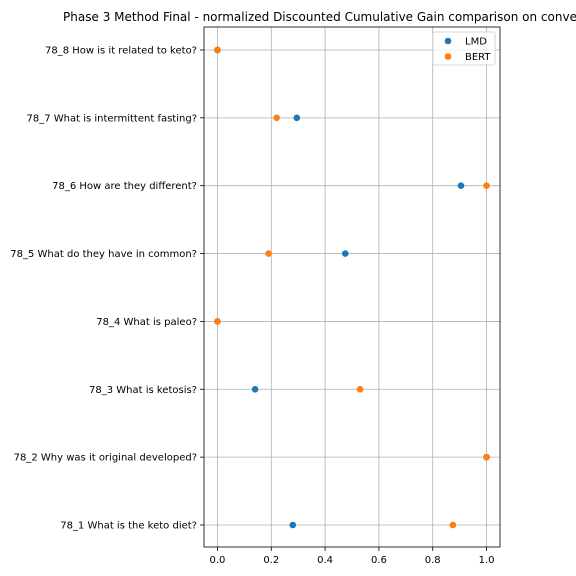 This screenshot has height=576, width=576. I want to click on x-tick-label: 1.0, so click(487, 560).